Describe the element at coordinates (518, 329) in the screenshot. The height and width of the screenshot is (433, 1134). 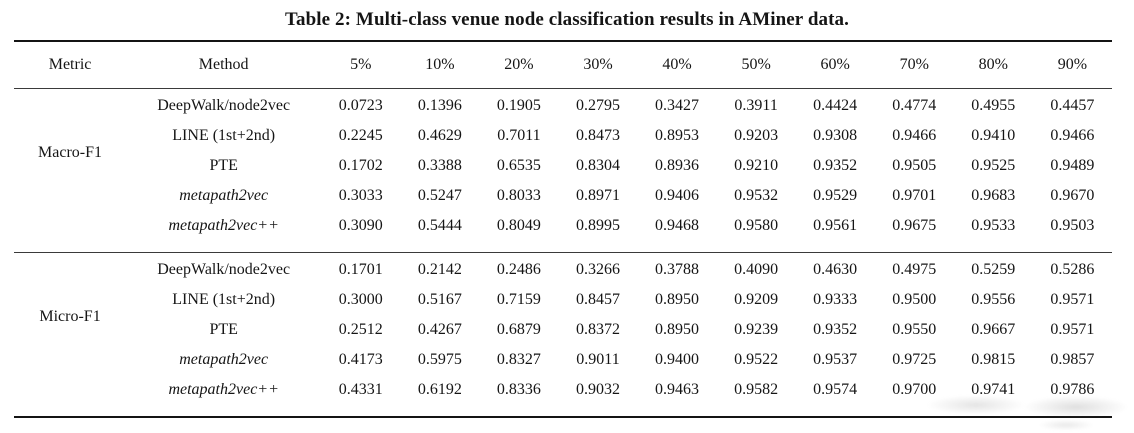
I see `score-value: 0.6879` at that location.